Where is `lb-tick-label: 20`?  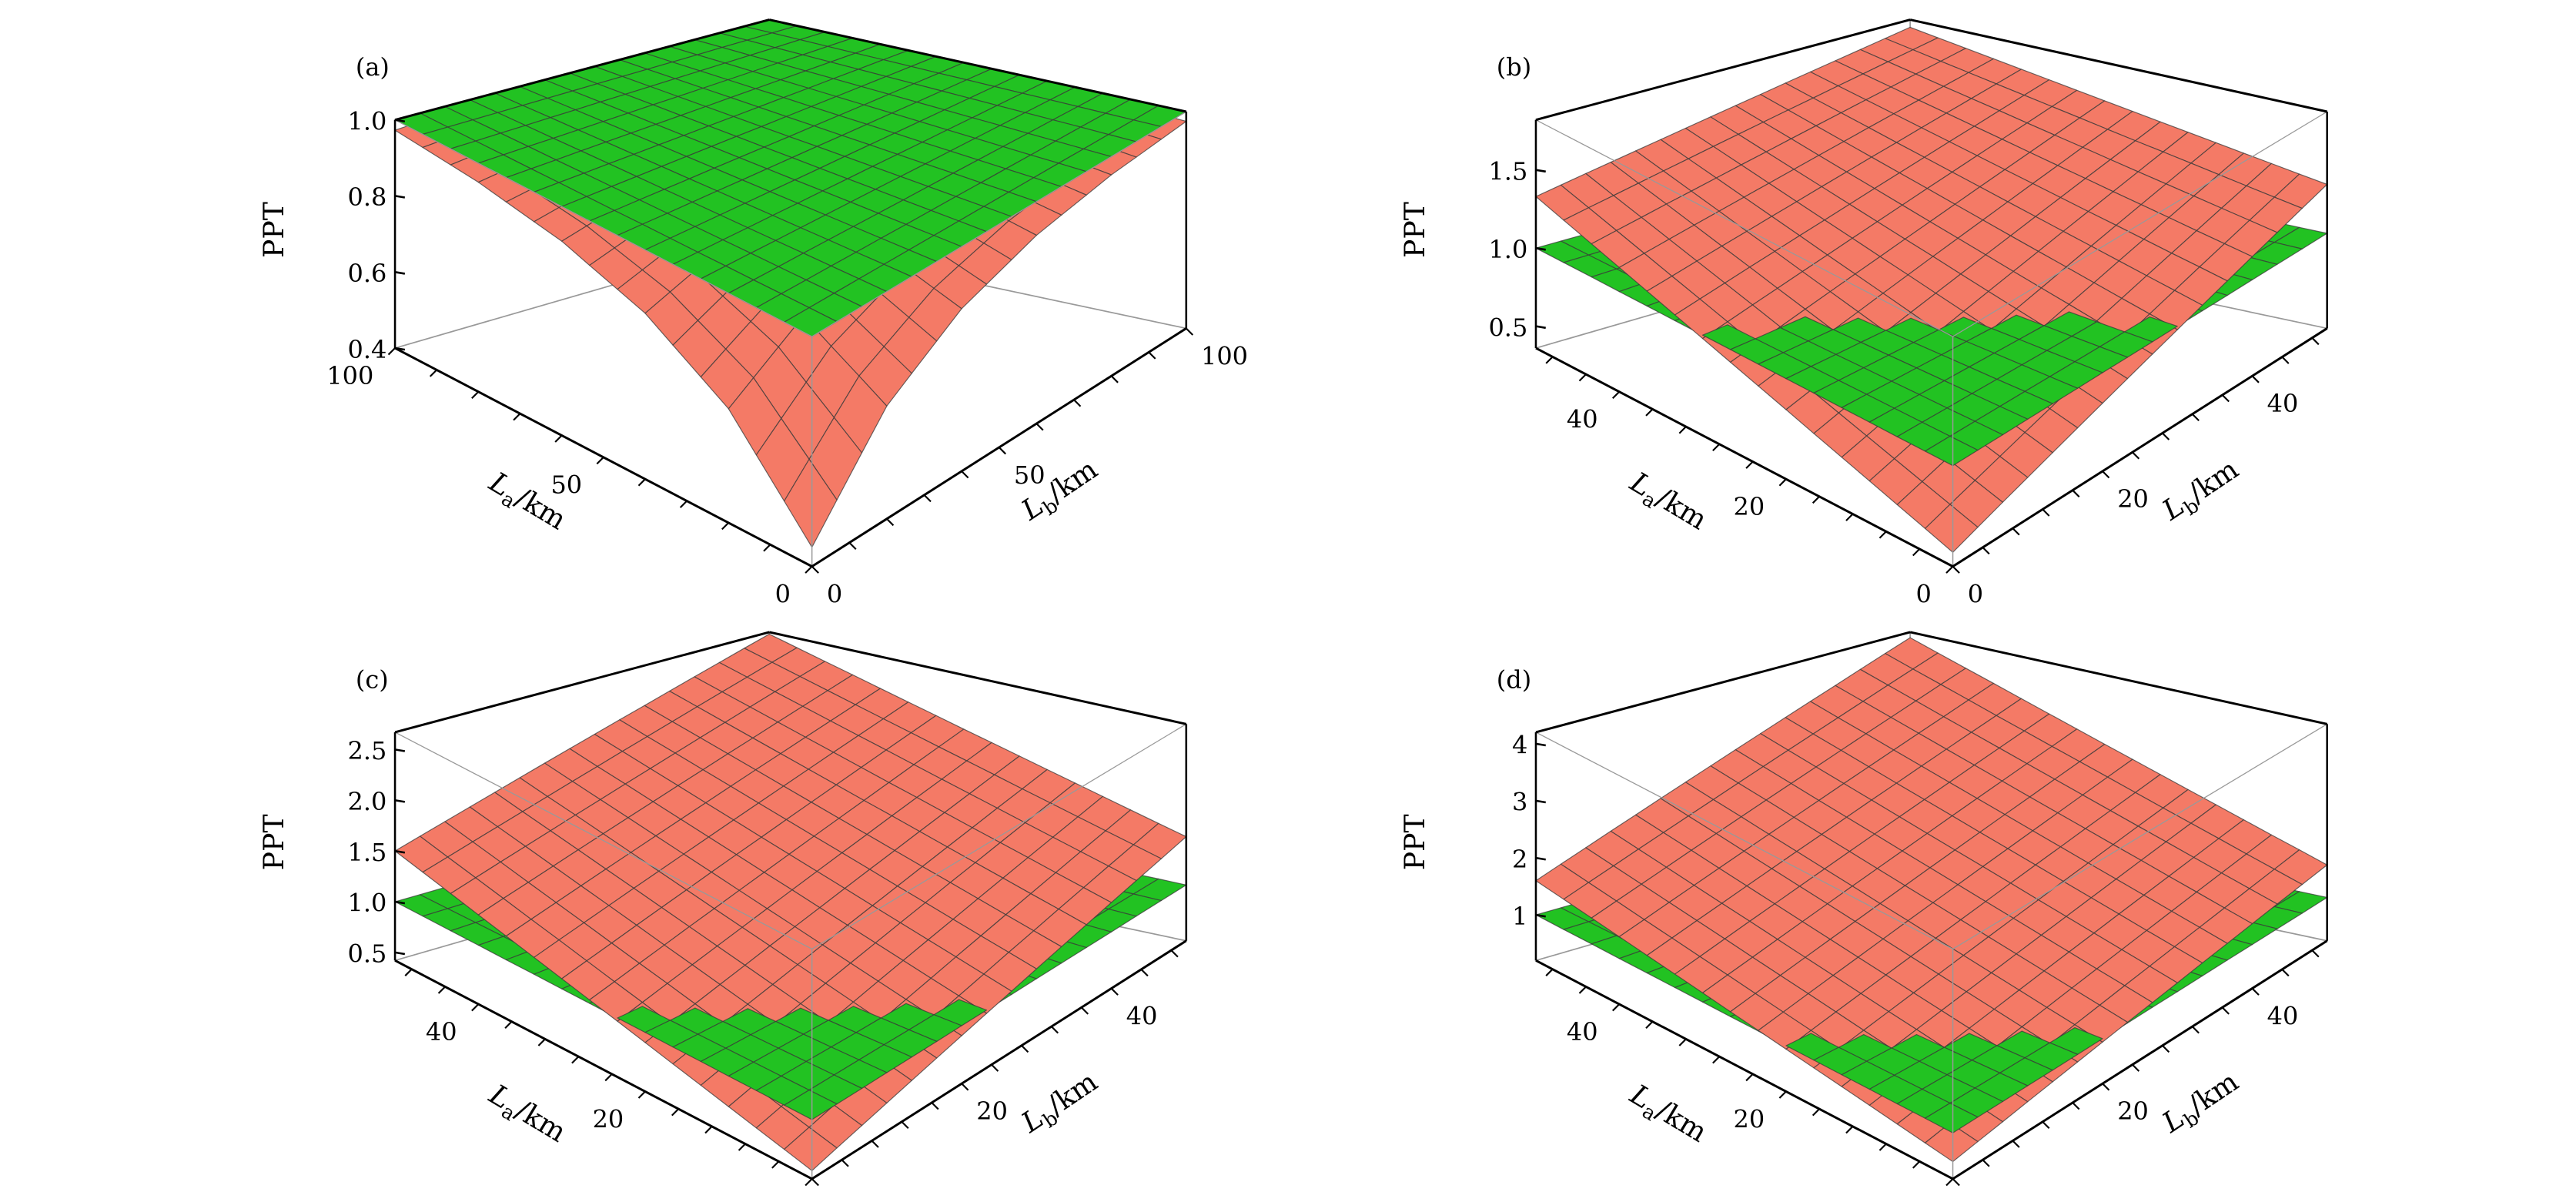 lb-tick-label: 20 is located at coordinates (2133, 1111).